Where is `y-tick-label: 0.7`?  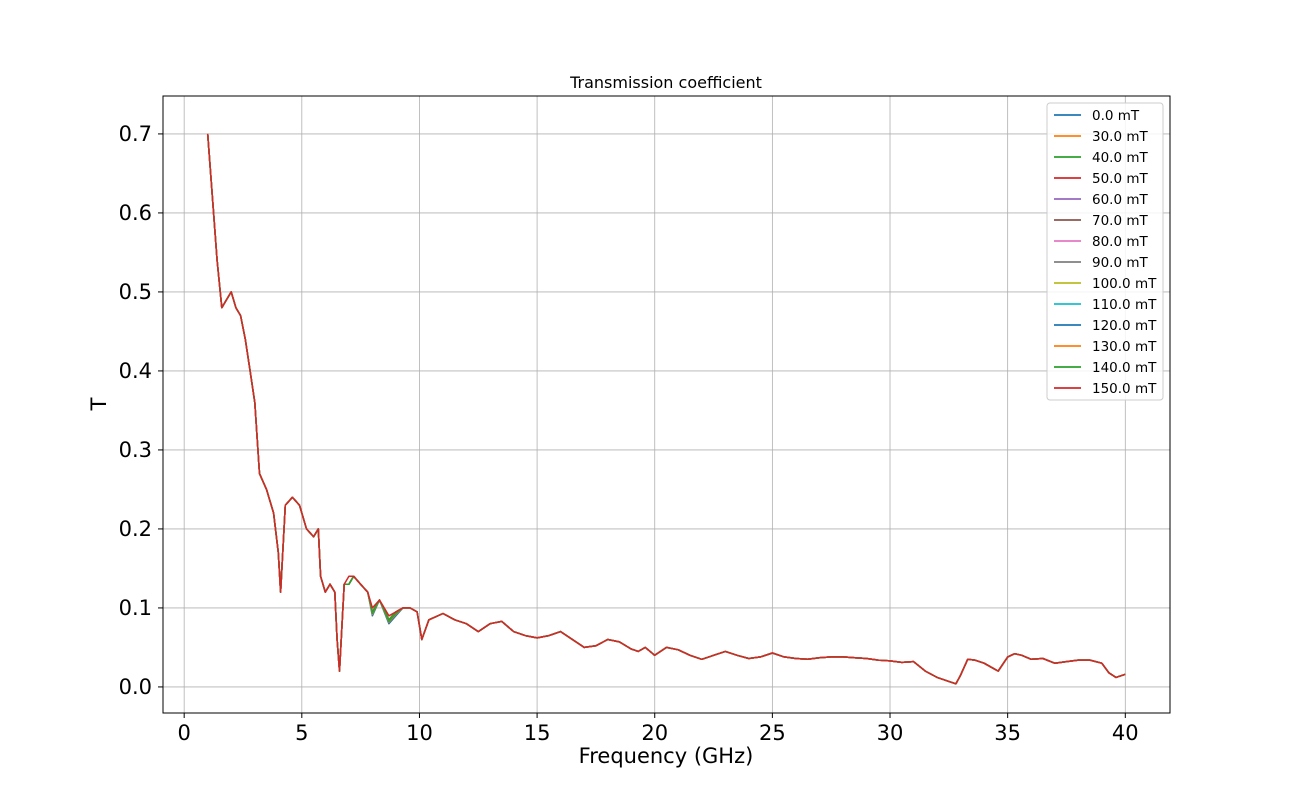 y-tick-label: 0.7 is located at coordinates (135, 134).